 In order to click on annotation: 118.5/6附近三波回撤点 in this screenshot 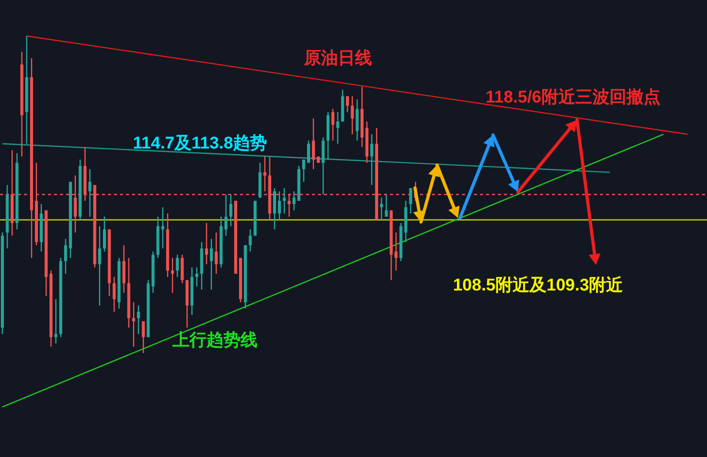, I will do `click(573, 97)`.